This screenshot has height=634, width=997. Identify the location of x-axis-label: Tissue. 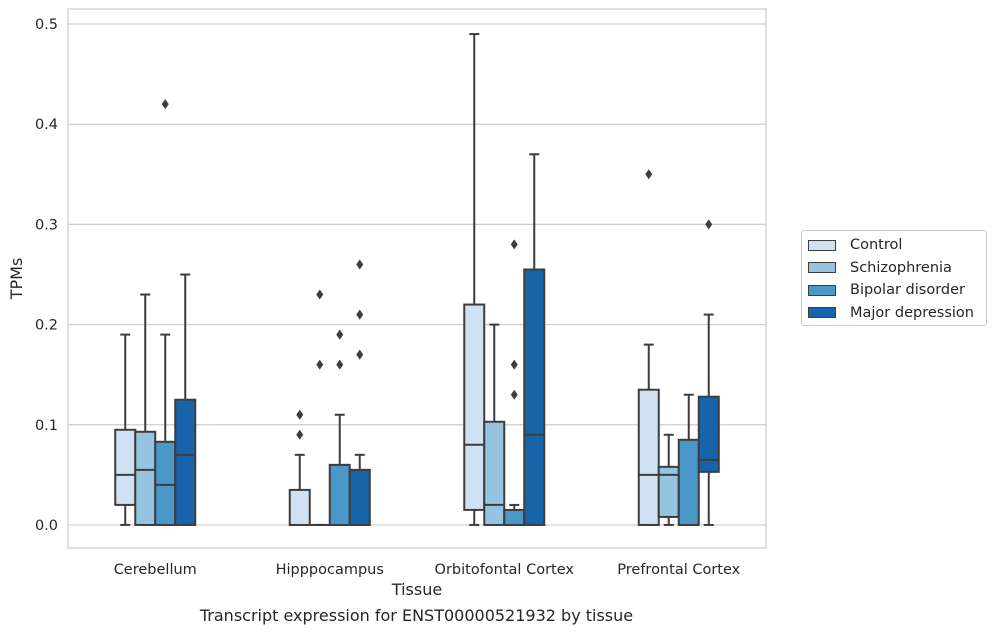
(416, 589).